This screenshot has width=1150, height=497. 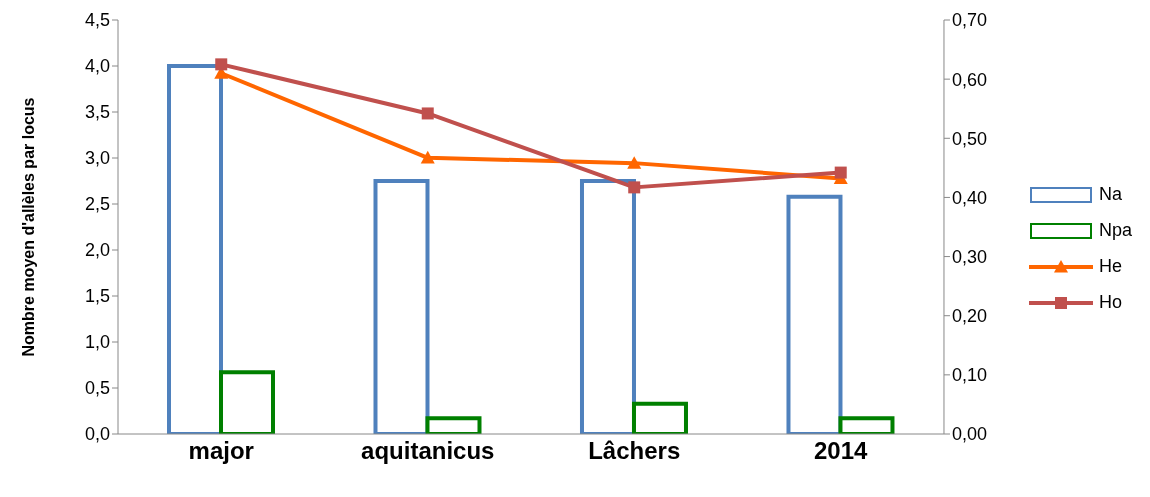 I want to click on y-axis-title: Nombre moyen d'allèles par locus, so click(x=28, y=227).